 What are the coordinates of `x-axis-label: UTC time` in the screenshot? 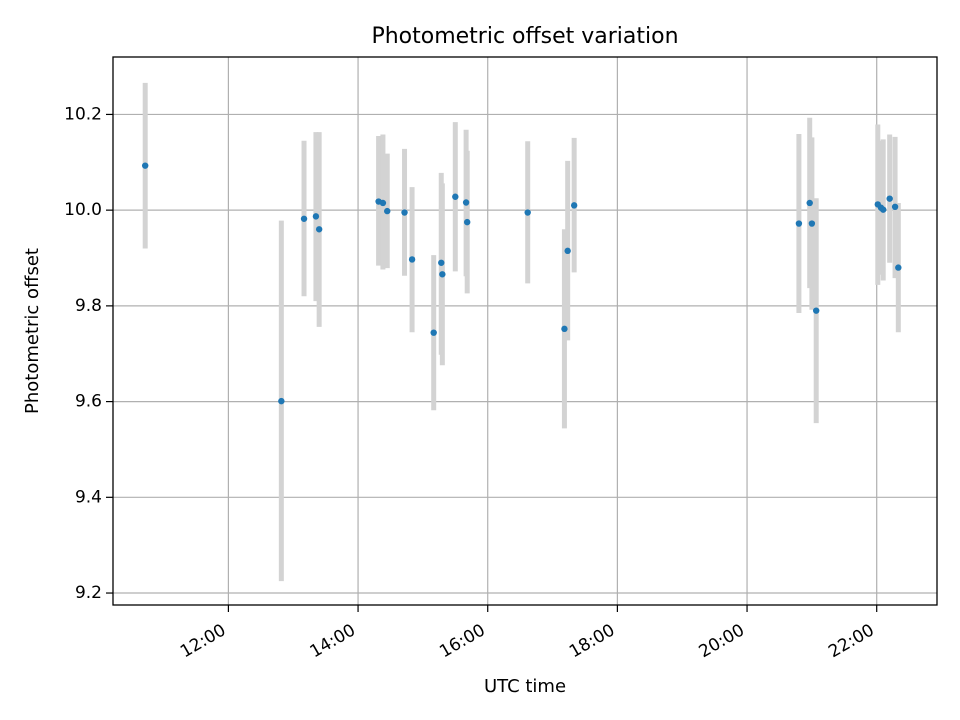 It's located at (525, 686).